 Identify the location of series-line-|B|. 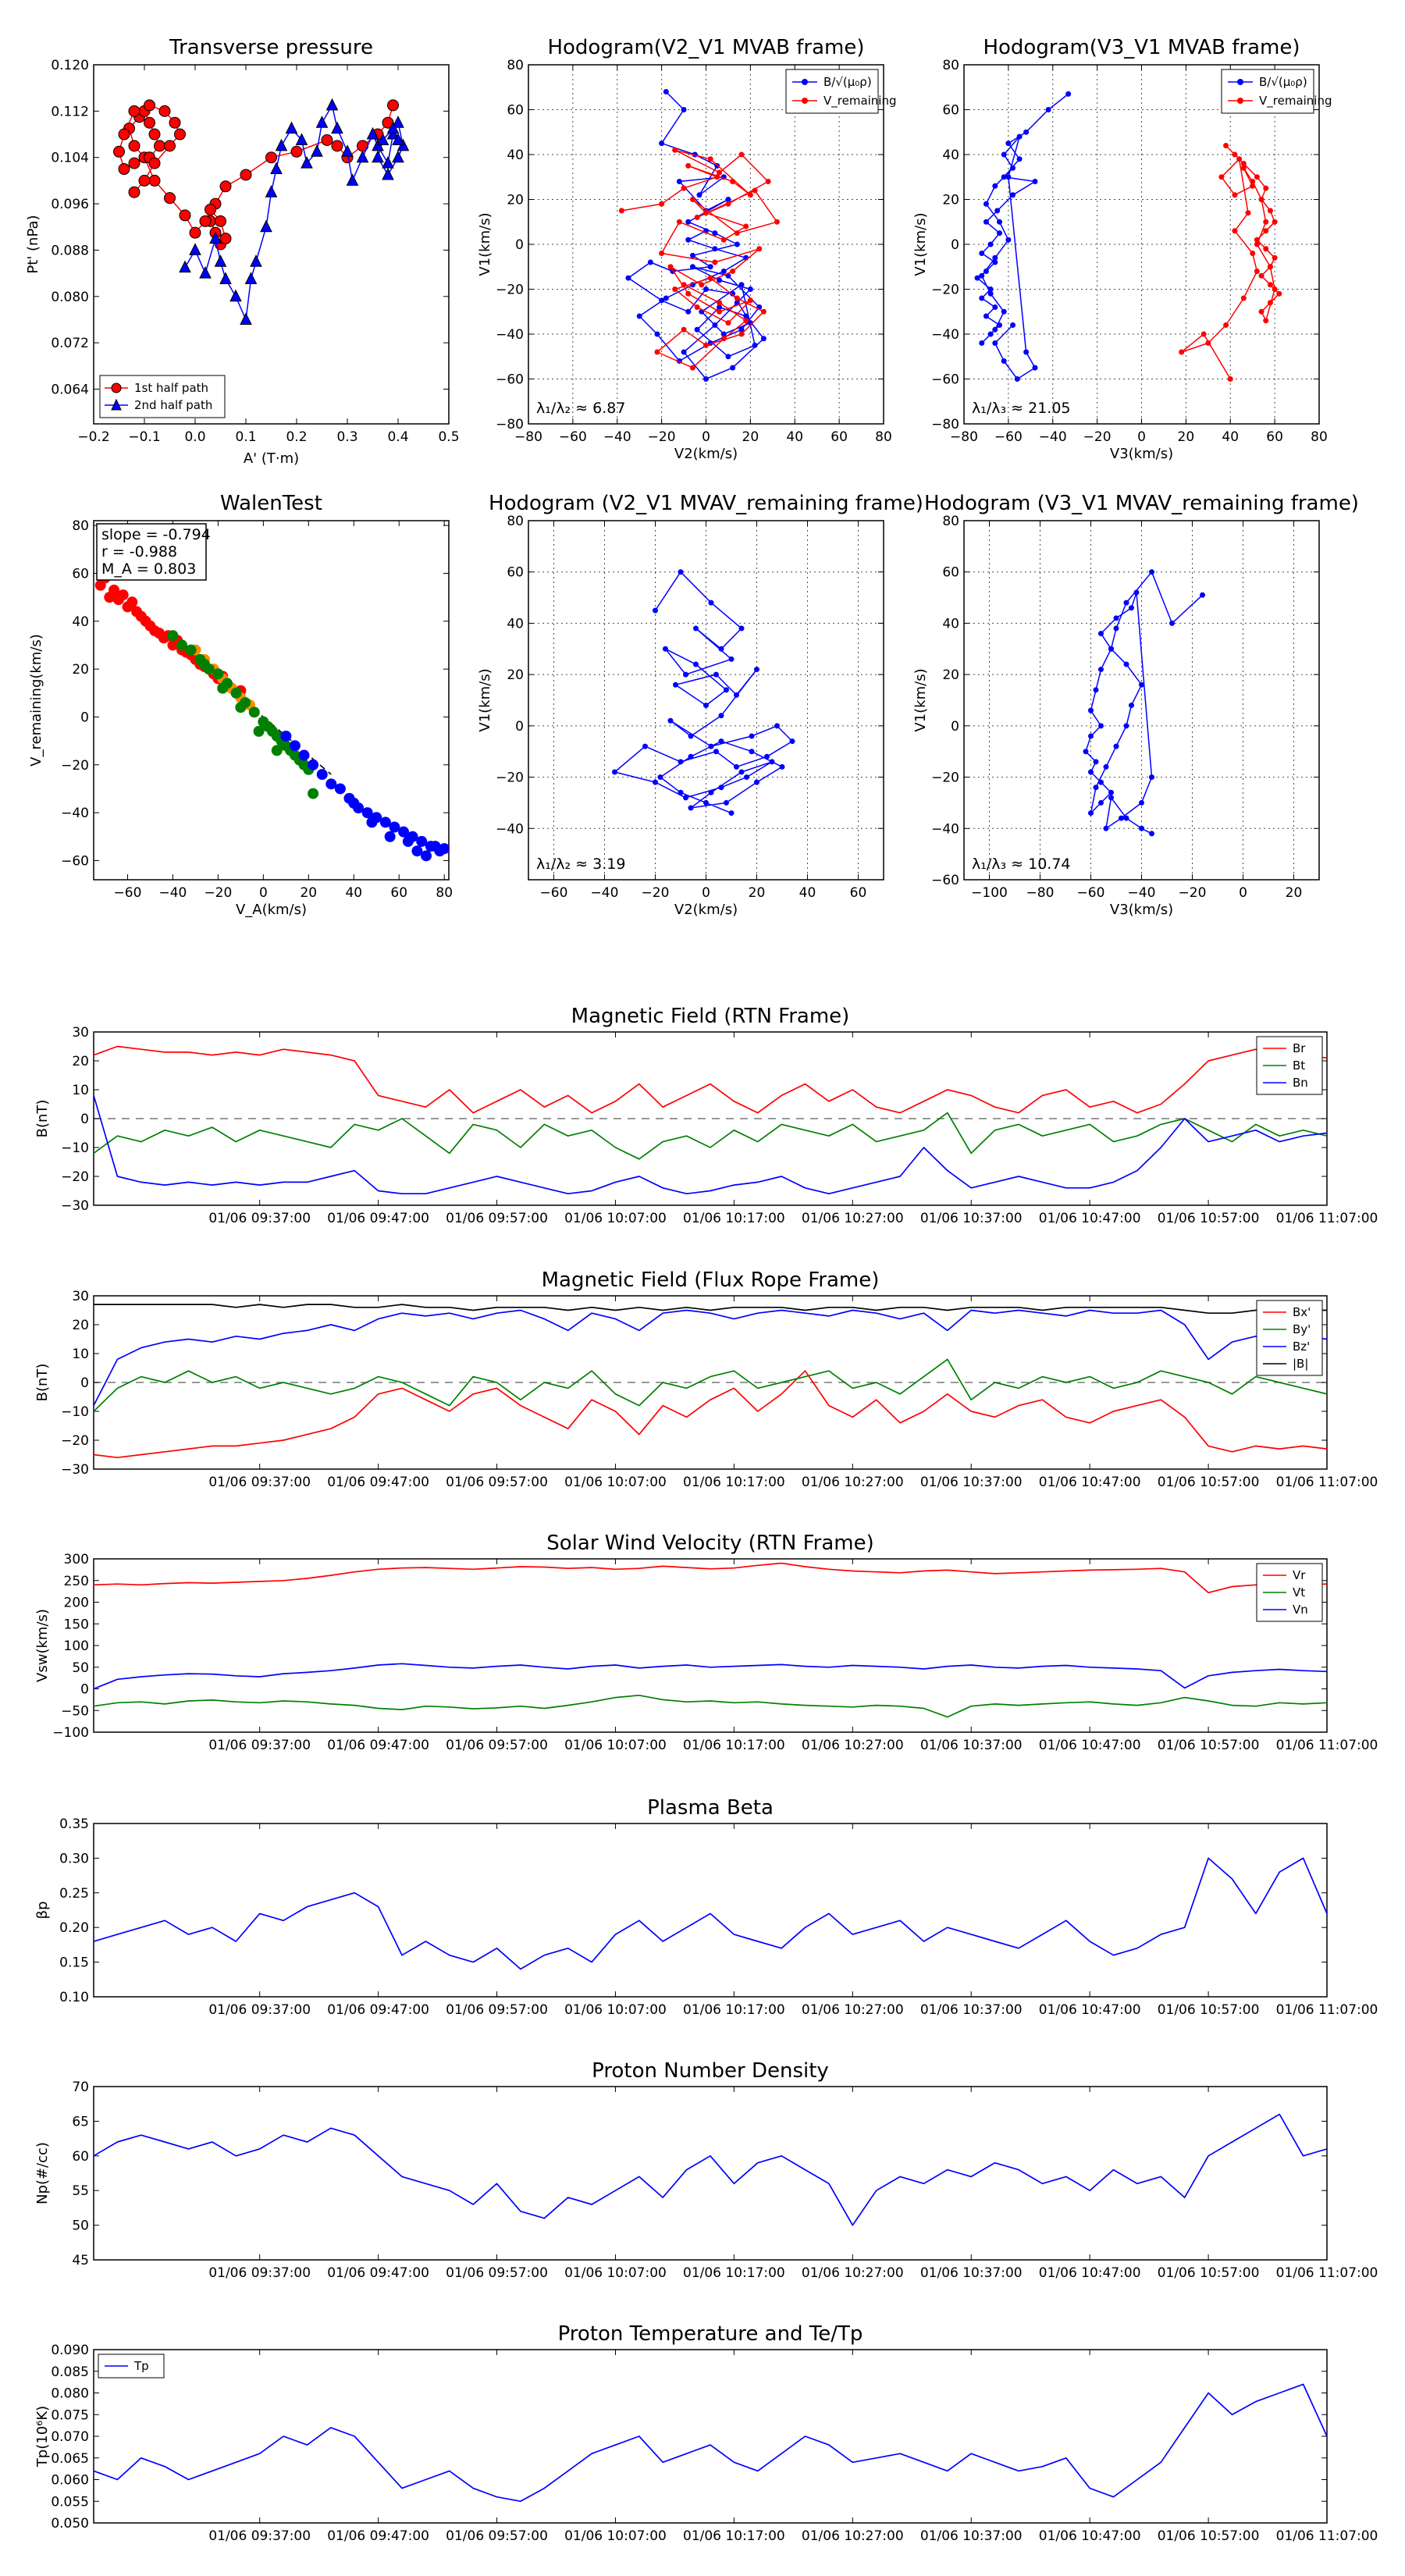
(711, 1309).